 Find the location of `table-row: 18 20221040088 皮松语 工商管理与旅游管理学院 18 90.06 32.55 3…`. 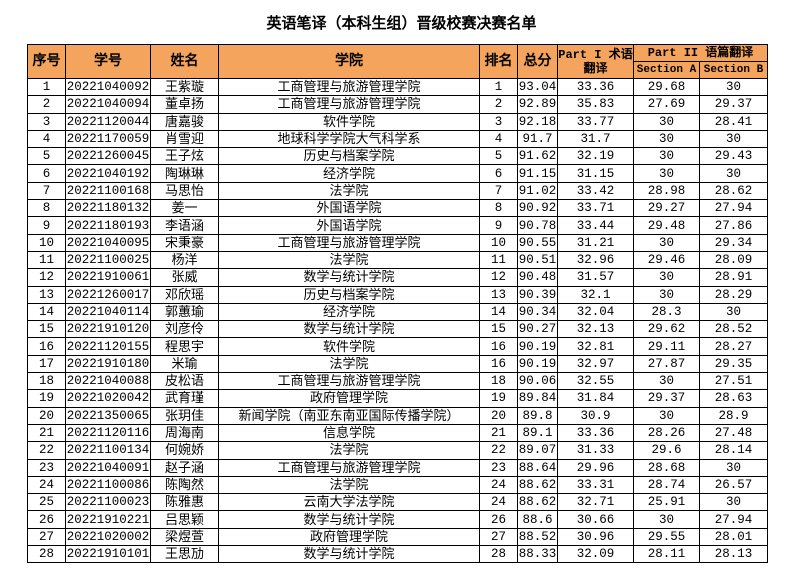

table-row: 18 20221040088 皮松语 工商管理与旅游管理学院 18 90.06 32.55 3… is located at coordinates (397, 381).